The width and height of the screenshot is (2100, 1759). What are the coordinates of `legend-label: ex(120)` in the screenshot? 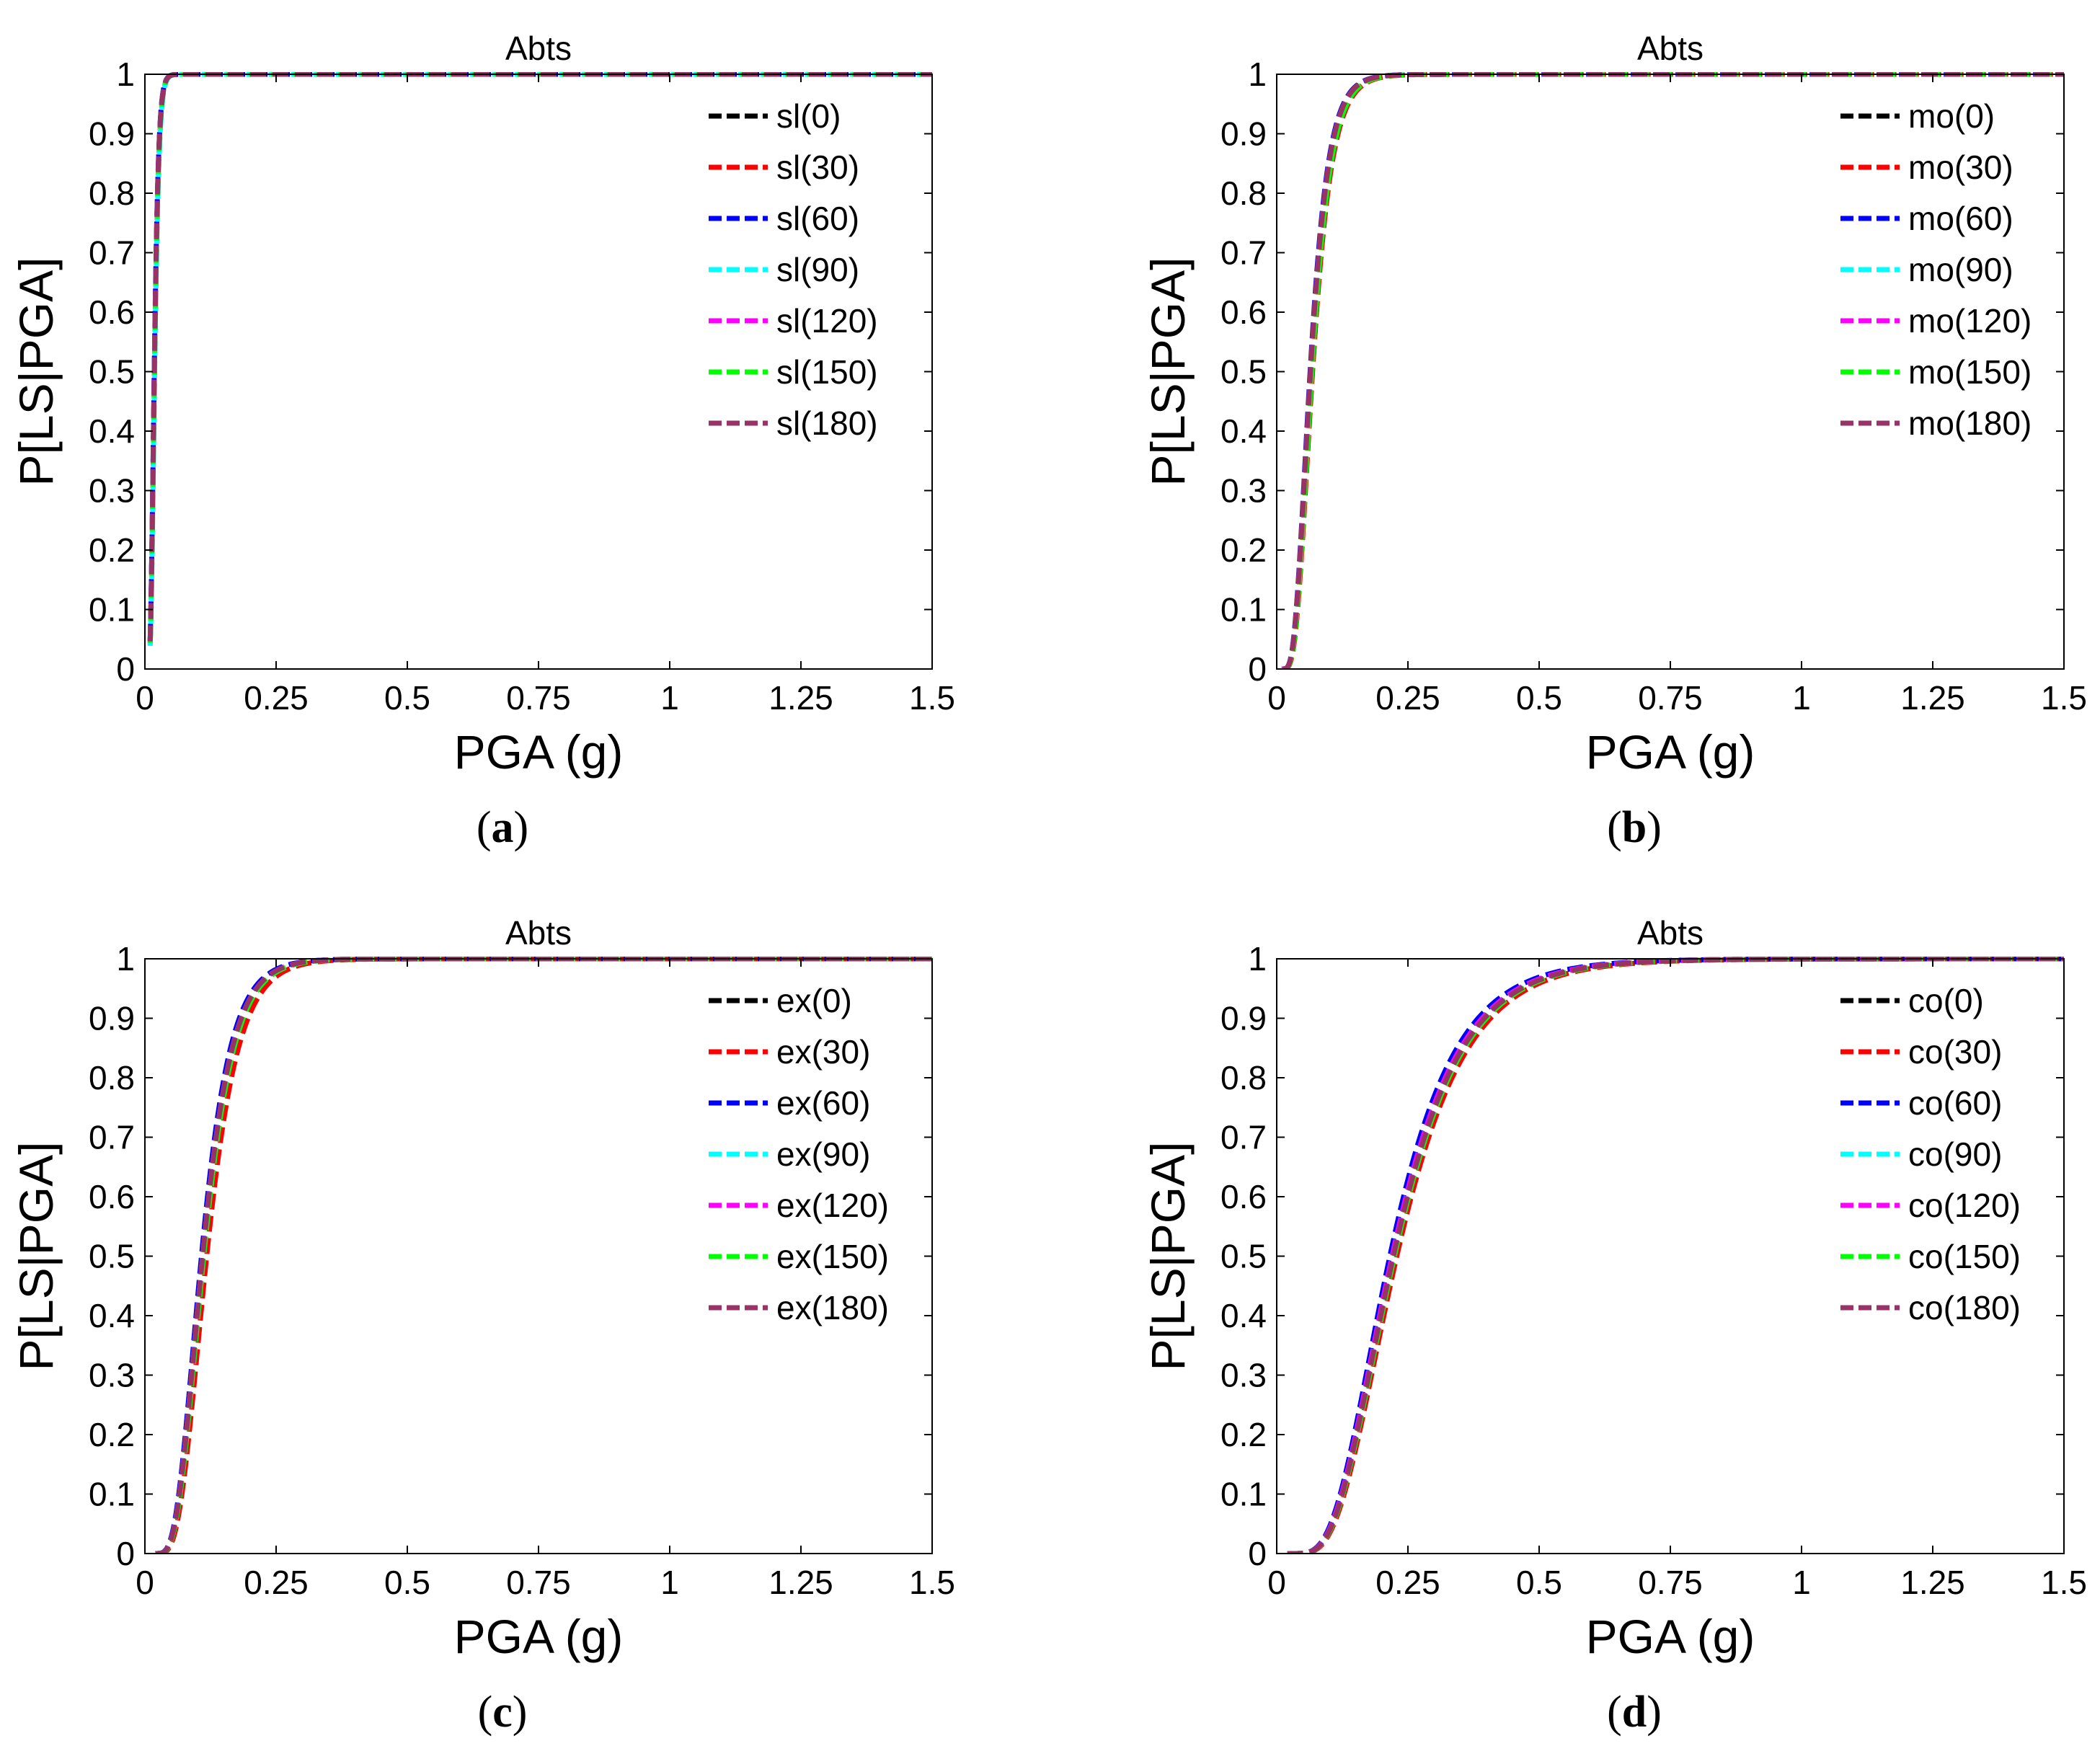 It's located at (832, 1205).